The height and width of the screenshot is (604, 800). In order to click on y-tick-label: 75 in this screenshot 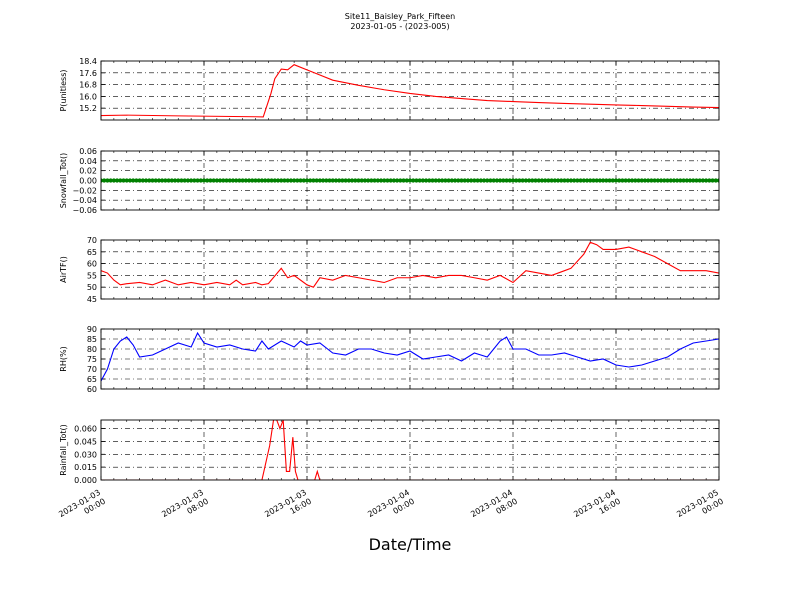, I will do `click(92, 359)`.